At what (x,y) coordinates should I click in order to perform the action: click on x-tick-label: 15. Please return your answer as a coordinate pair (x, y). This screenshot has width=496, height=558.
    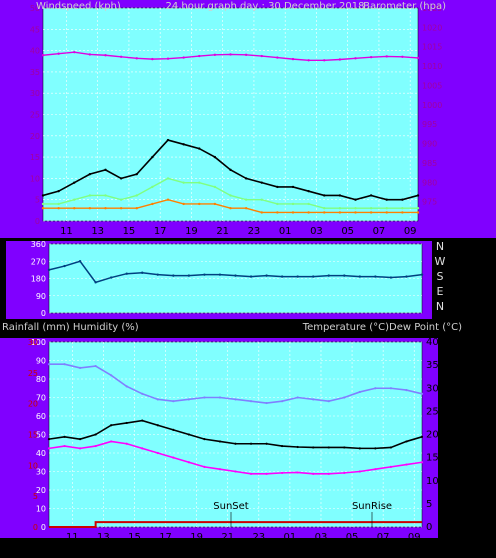
    Looking at the image, I should click on (129, 231).